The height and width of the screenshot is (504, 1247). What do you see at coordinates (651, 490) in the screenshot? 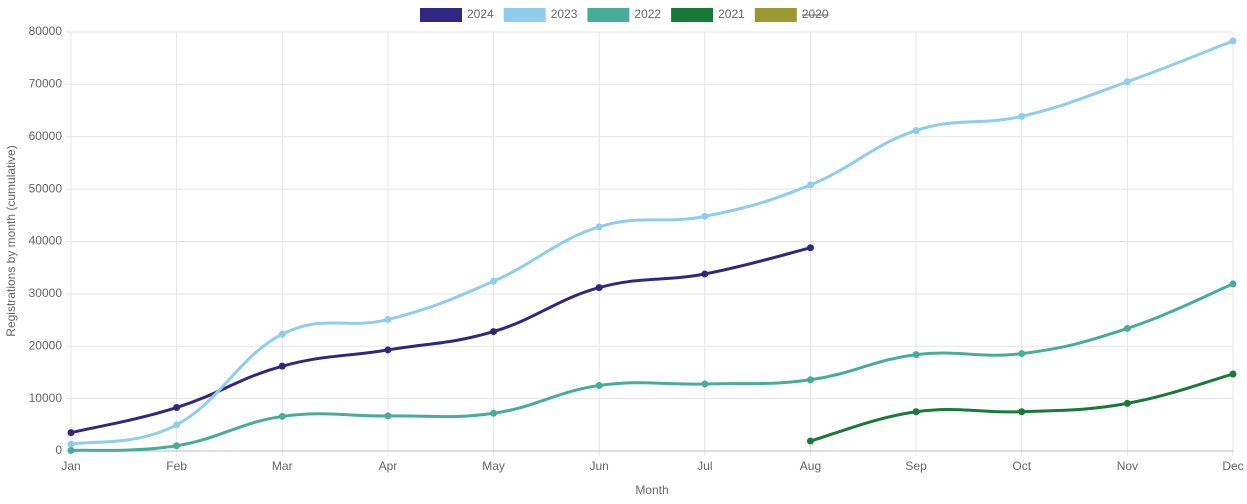
I see `x-axis-label: Month` at bounding box center [651, 490].